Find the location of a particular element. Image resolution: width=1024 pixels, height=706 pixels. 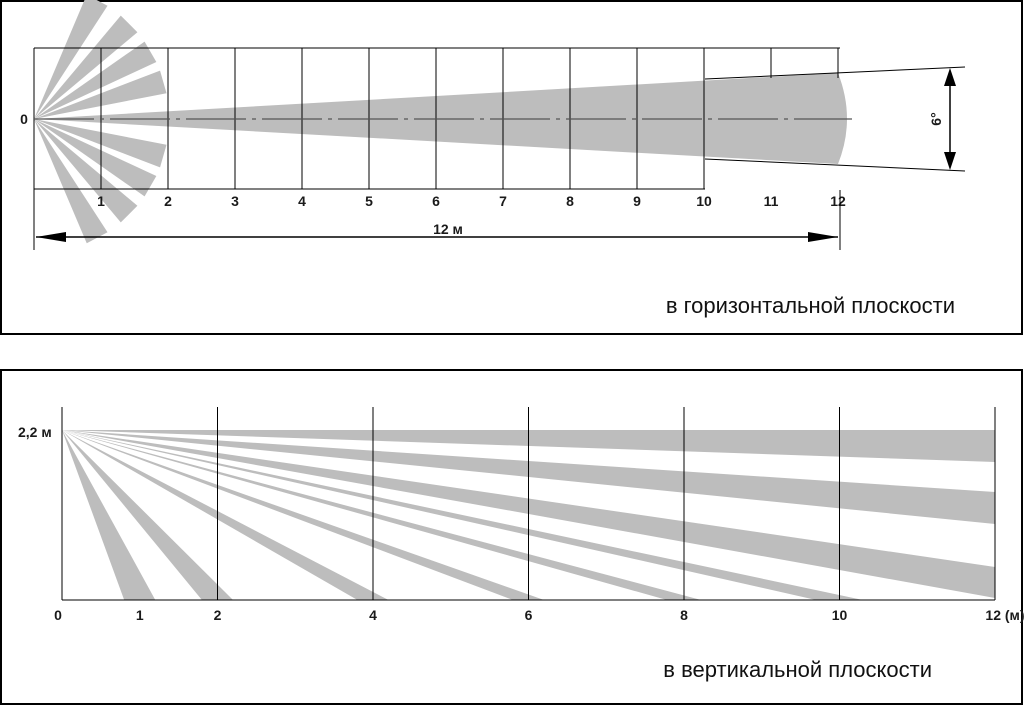

horizontal-tick-label: 6 is located at coordinates (436, 201).